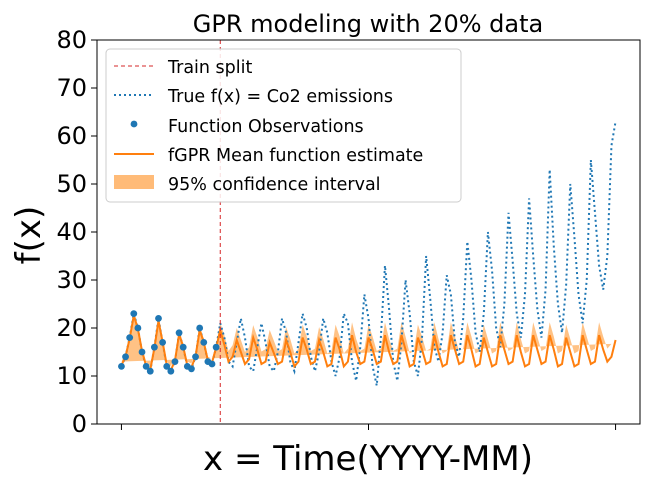 Image resolution: width=649 pixels, height=486 pixels. I want to click on legend-item-observations: Function Observations, so click(247, 127).